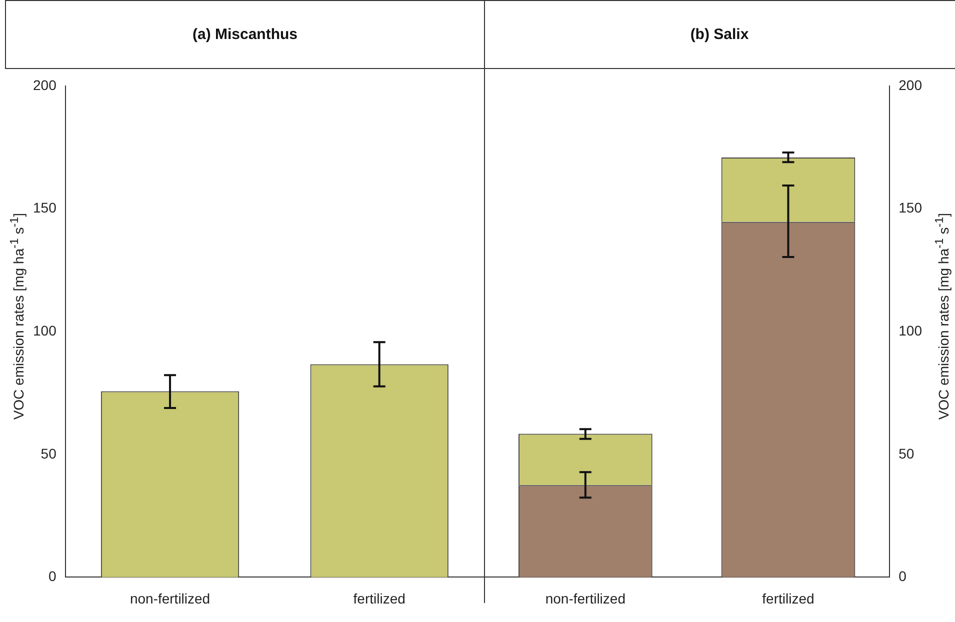 Image resolution: width=955 pixels, height=622 pixels. Describe the element at coordinates (45, 84) in the screenshot. I see `y-tick-label: 200` at that location.